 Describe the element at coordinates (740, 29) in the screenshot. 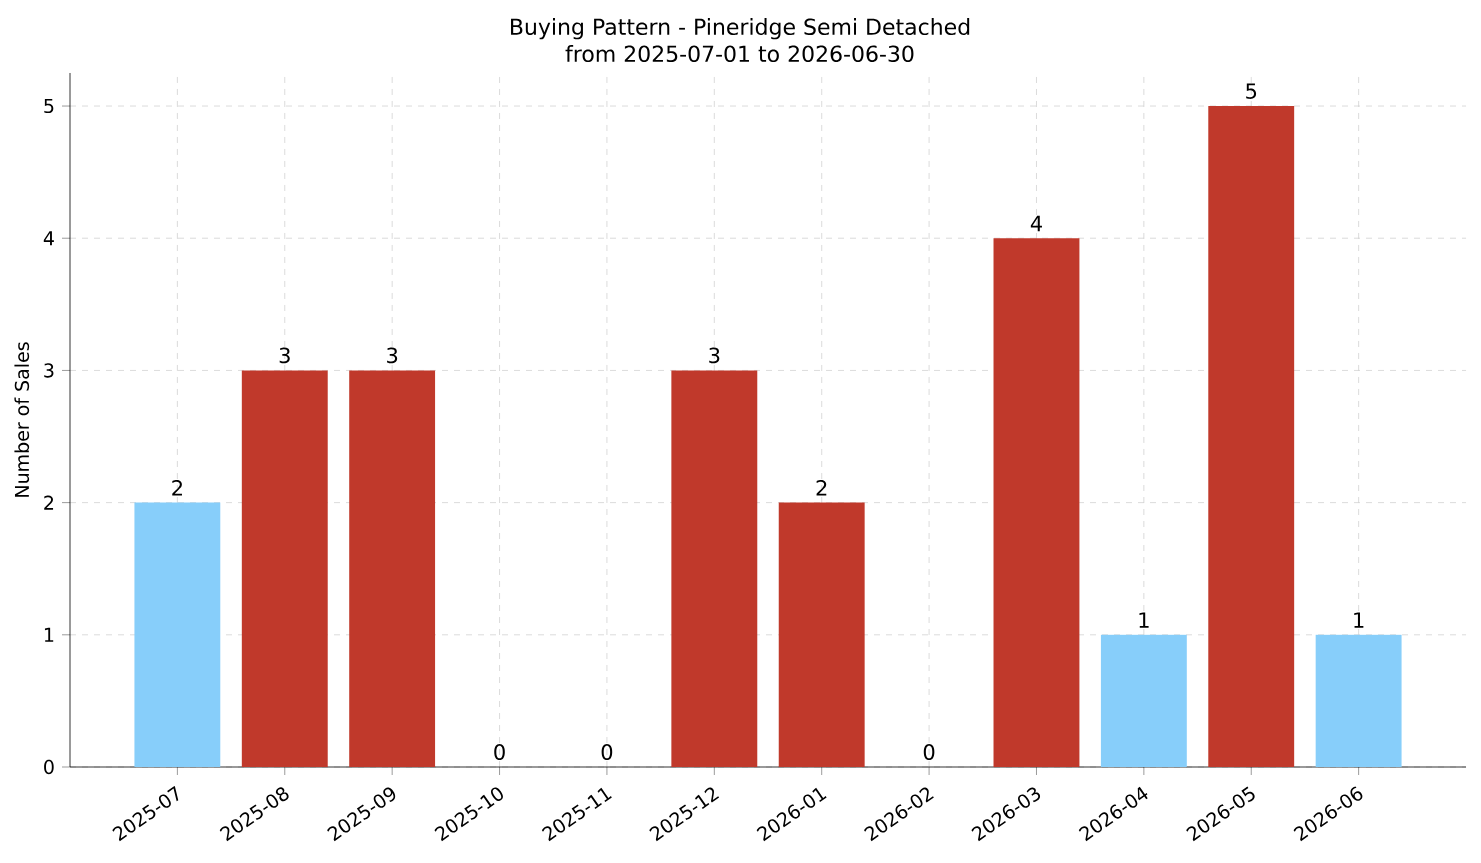

I see `chart-title: Buying Pattern - Pineridge Semi Detached` at that location.